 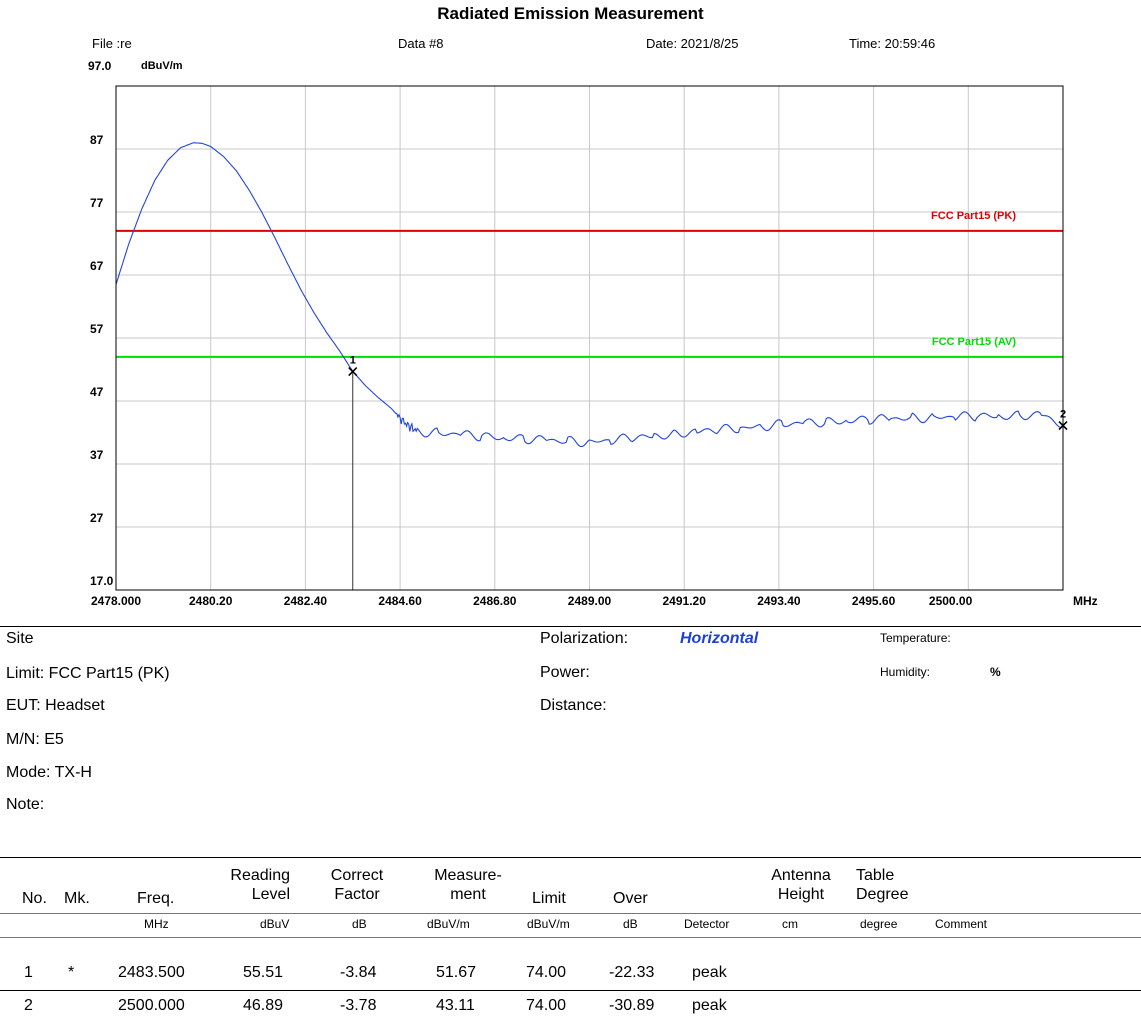 I want to click on x-tick-label: 2482.40, so click(x=306, y=601).